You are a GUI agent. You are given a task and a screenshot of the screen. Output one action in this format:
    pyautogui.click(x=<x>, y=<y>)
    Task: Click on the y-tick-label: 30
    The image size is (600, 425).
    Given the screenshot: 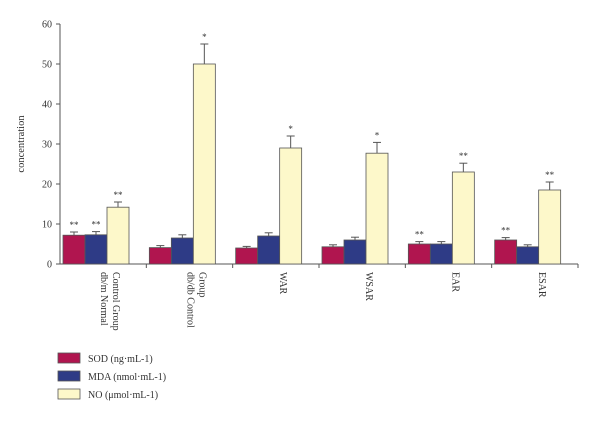 What is the action you would take?
    pyautogui.click(x=47, y=145)
    